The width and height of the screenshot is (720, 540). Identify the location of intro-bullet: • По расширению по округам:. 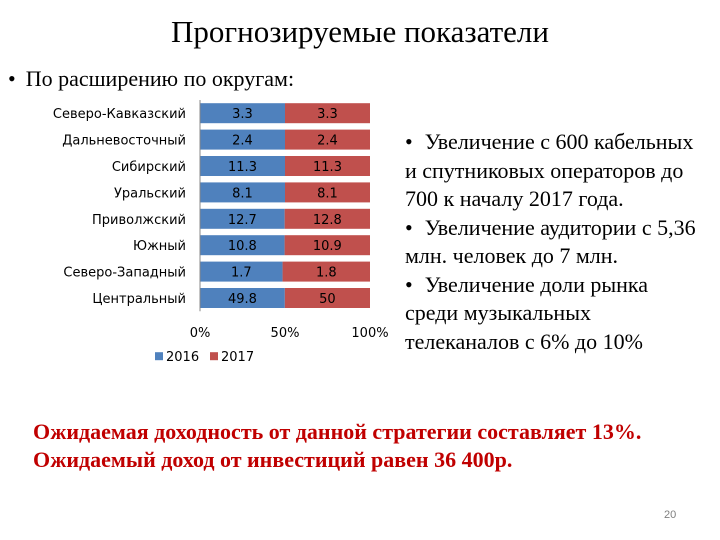
(151, 79).